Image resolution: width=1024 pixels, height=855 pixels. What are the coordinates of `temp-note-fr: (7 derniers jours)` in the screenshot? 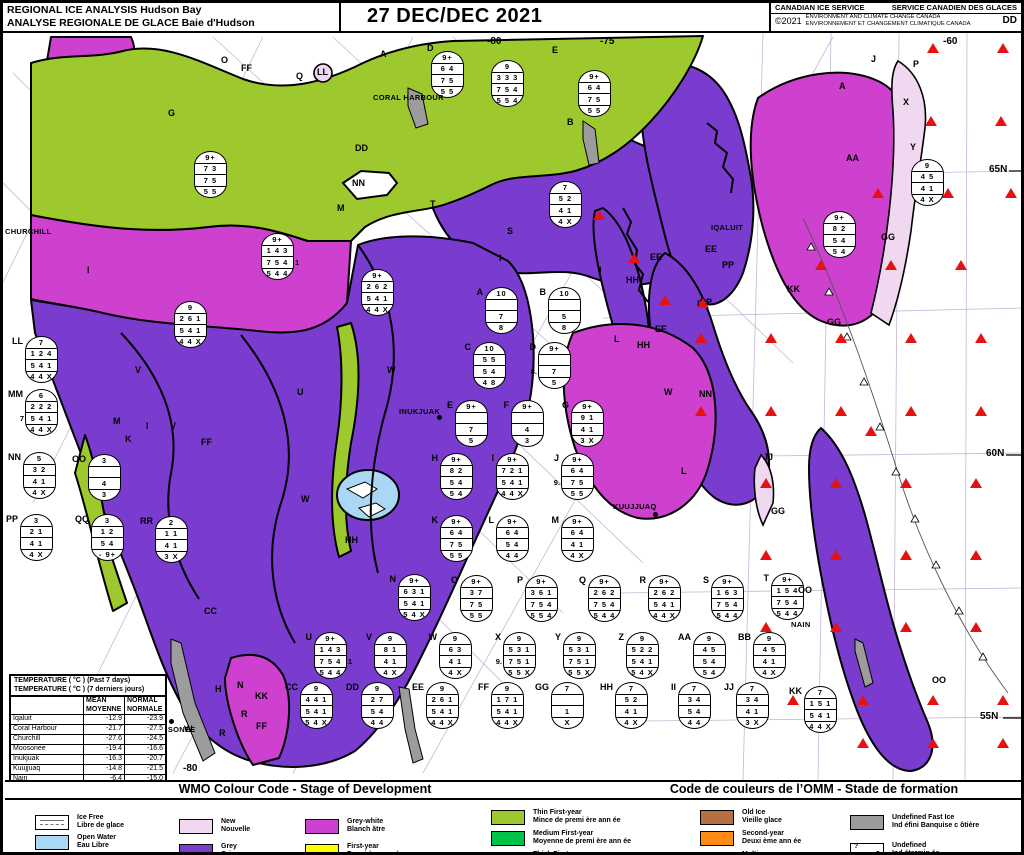 It's located at (116, 689).